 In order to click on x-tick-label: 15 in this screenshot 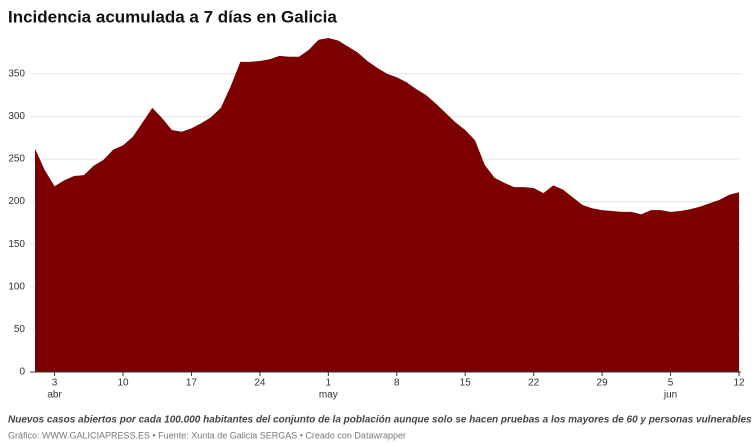, I will do `click(466, 383)`.